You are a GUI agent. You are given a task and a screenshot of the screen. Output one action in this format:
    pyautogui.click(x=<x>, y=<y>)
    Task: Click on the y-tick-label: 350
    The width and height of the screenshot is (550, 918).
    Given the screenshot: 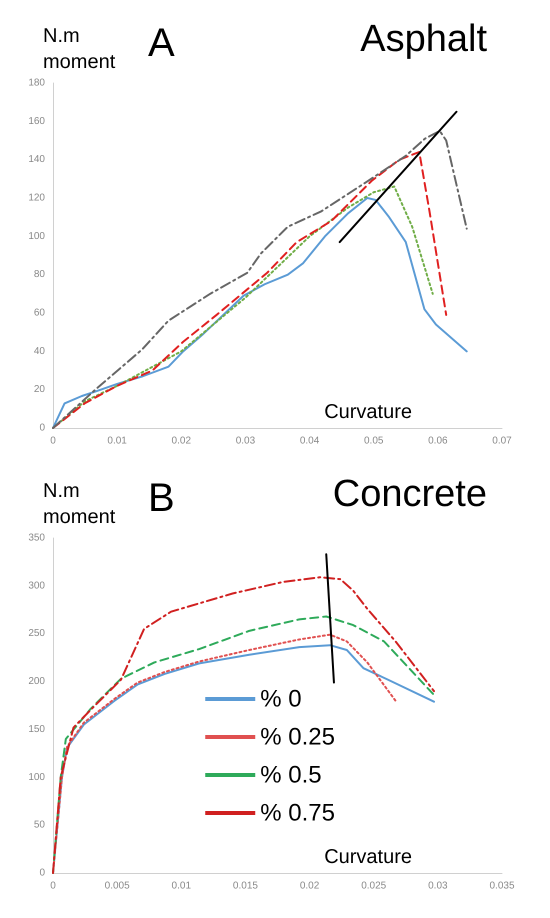 What is the action you would take?
    pyautogui.click(x=37, y=538)
    